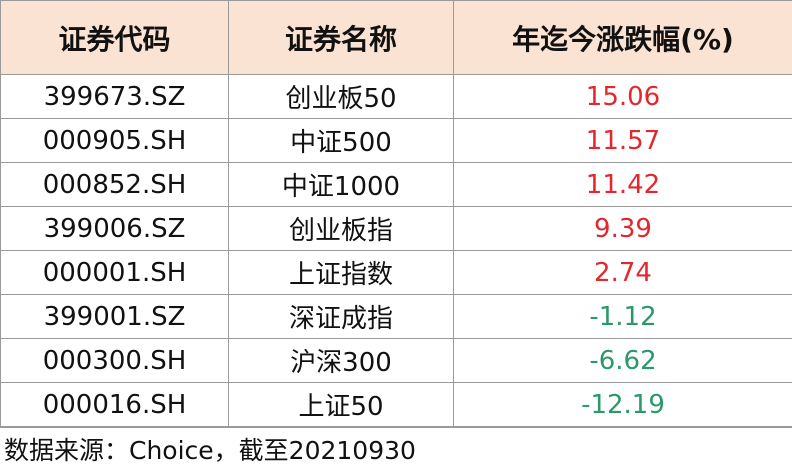 The image size is (792, 473). I want to click on header-cell: 证券代码, so click(115, 38).